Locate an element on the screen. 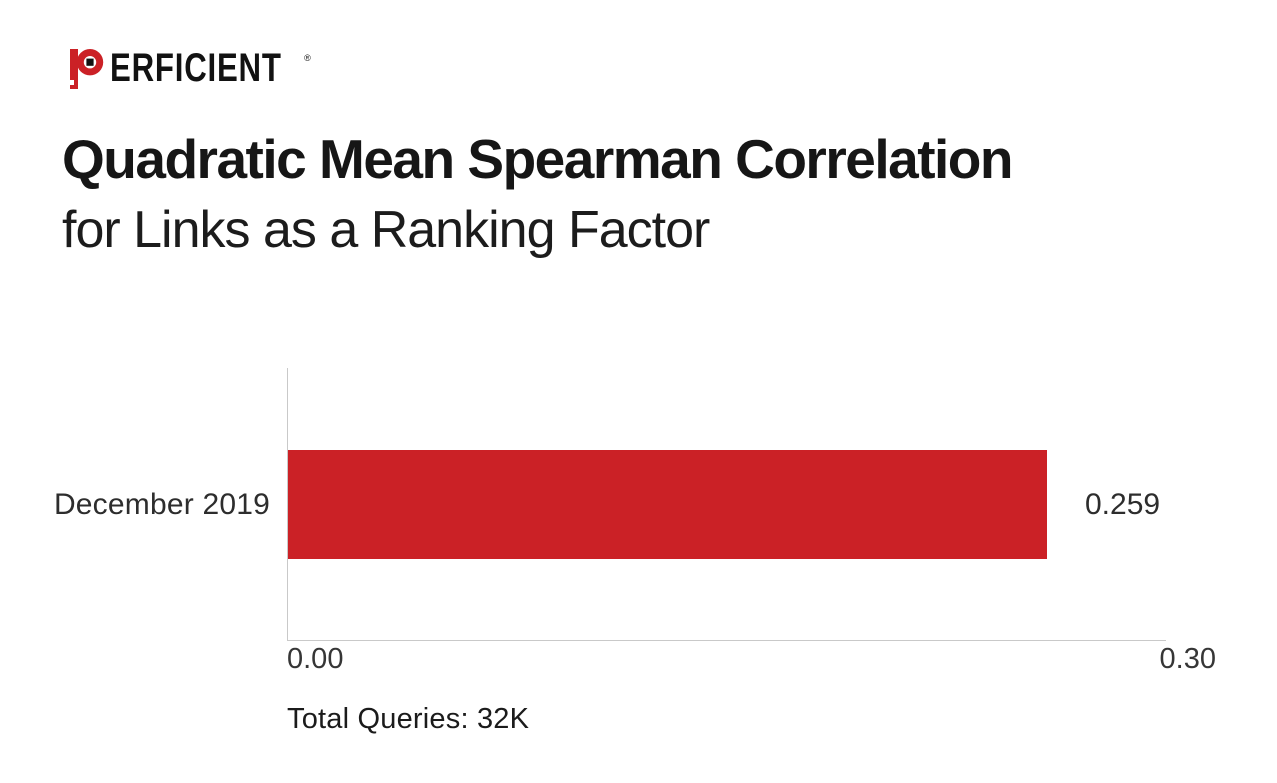 The width and height of the screenshot is (1277, 783). perficient-logo: ERFICIENT ® is located at coordinates (190, 68).